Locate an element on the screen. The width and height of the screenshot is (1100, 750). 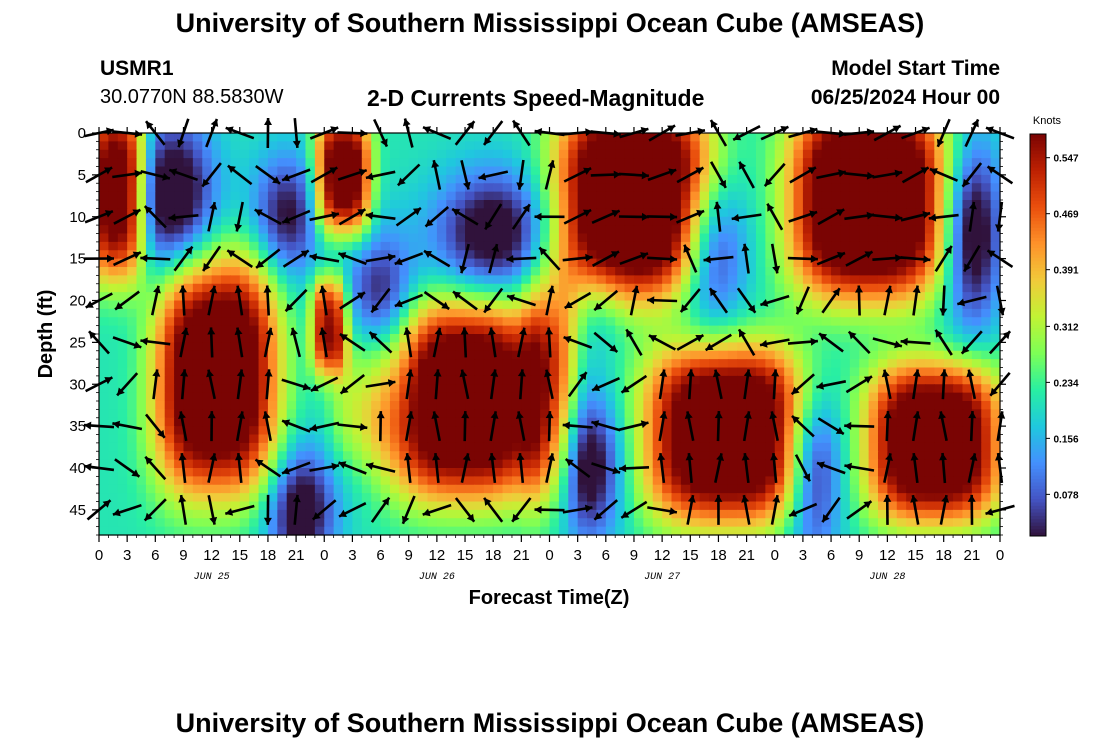
x-tick-label: 0 is located at coordinates (549, 555).